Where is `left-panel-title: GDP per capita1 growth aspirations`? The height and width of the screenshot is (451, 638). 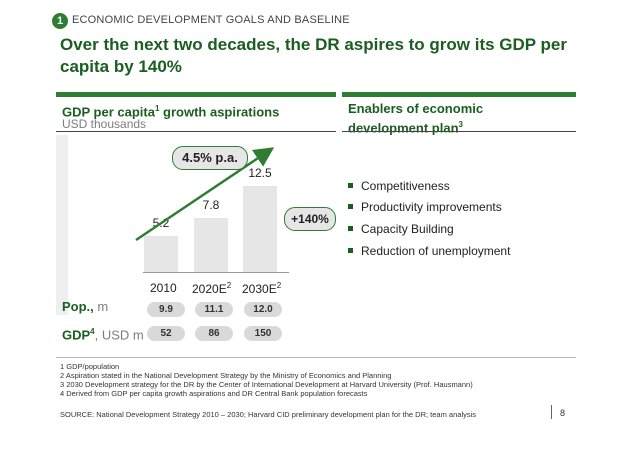 left-panel-title: GDP per capita1 growth aspirations is located at coordinates (171, 112).